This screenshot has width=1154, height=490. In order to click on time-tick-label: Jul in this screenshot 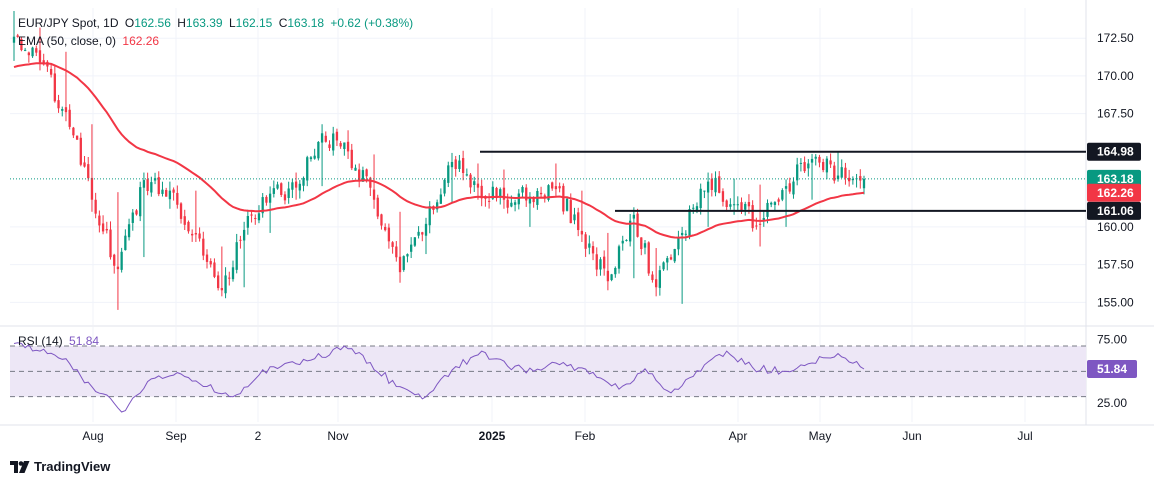, I will do `click(1024, 436)`.